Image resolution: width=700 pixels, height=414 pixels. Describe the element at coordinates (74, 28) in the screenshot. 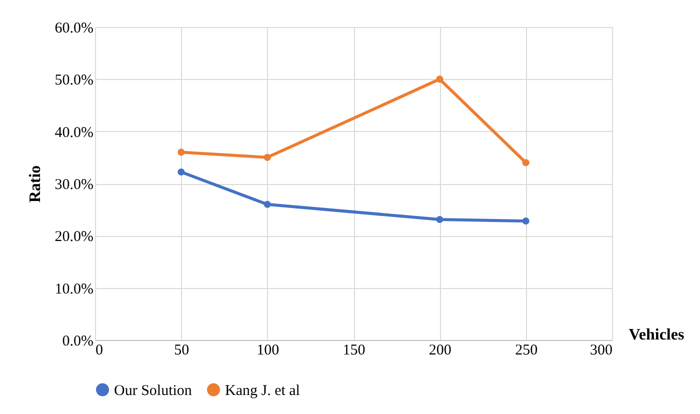

I see `y-tick-label: 60.0%` at that location.